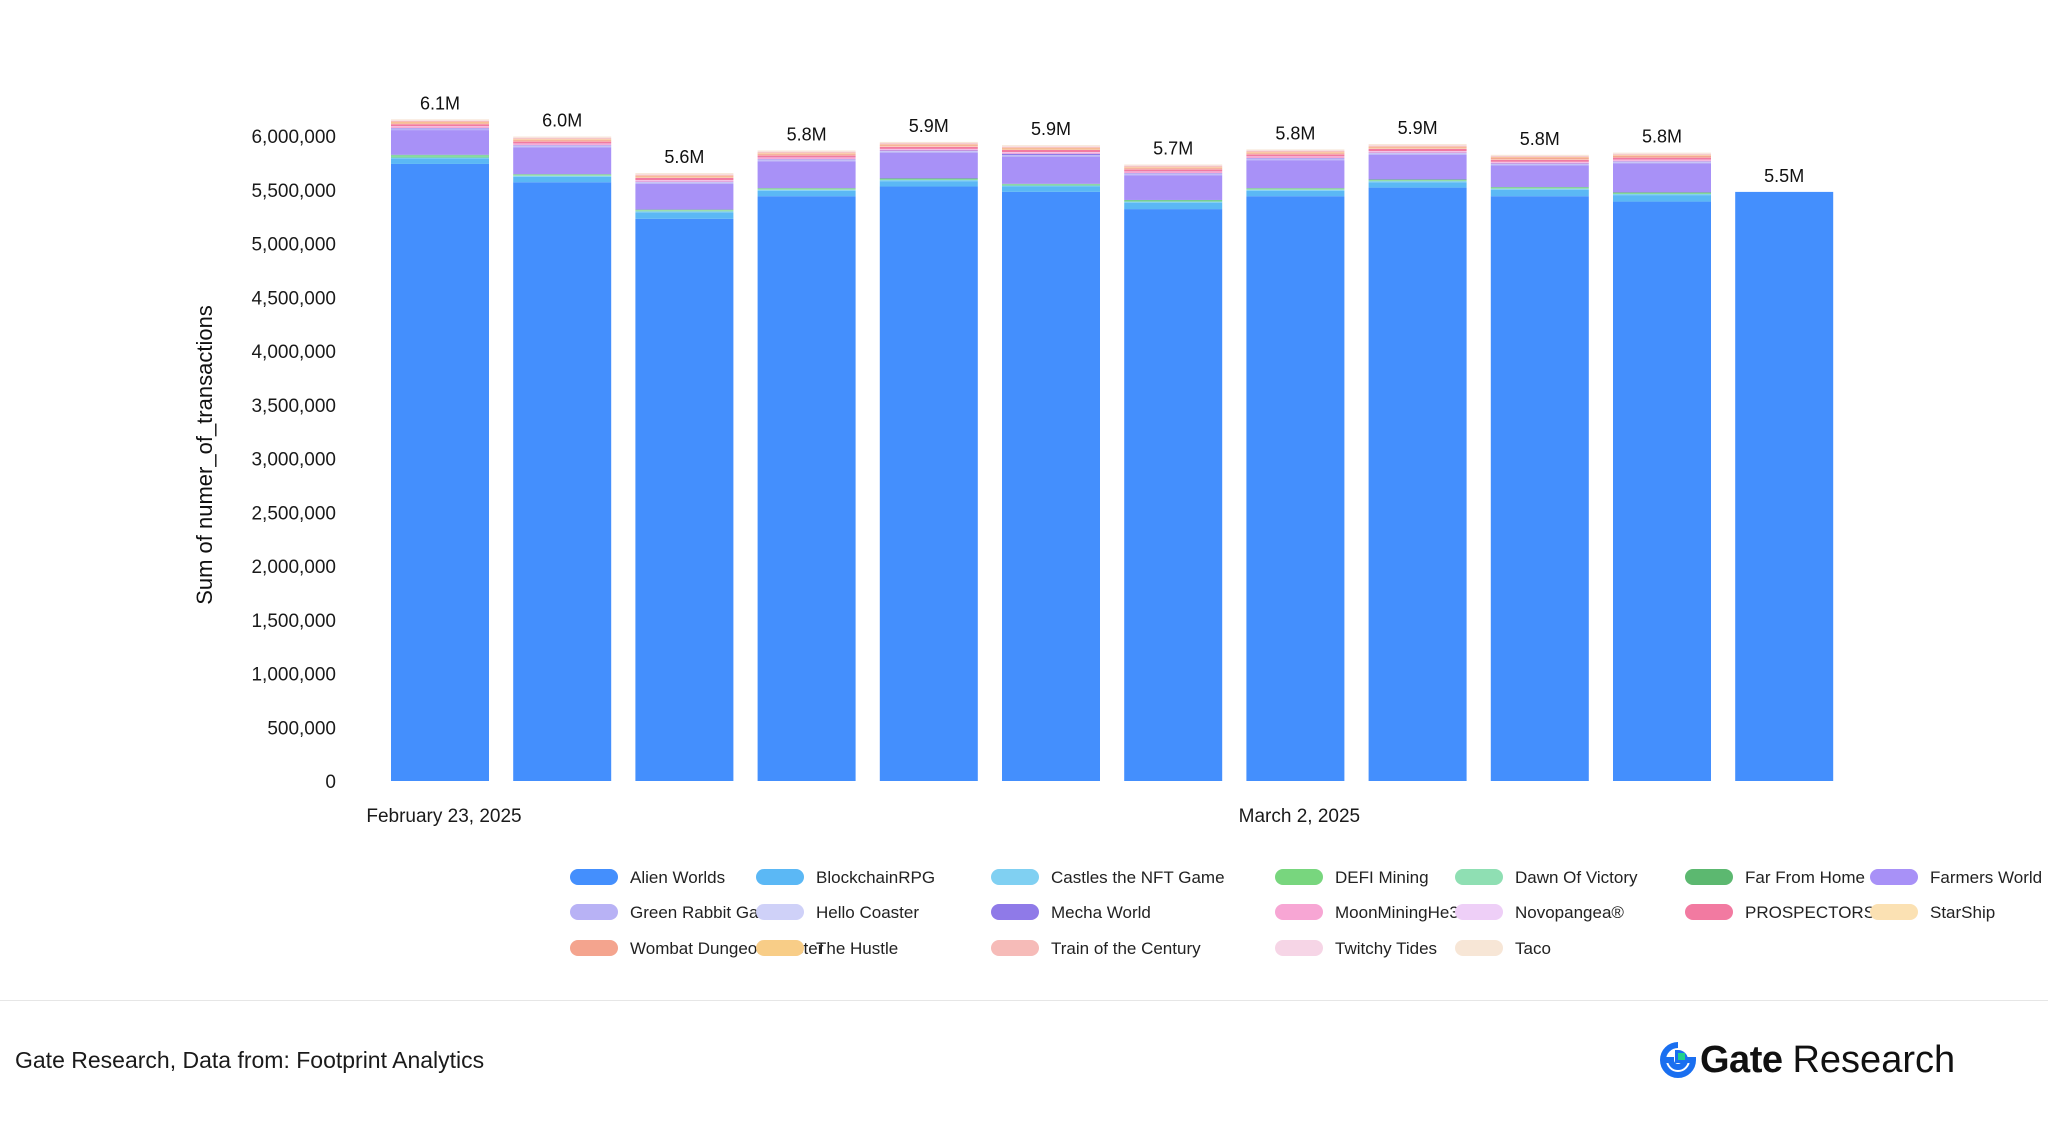 The height and width of the screenshot is (1124, 2048). I want to click on legend-item: Novopangea®, so click(1539, 912).